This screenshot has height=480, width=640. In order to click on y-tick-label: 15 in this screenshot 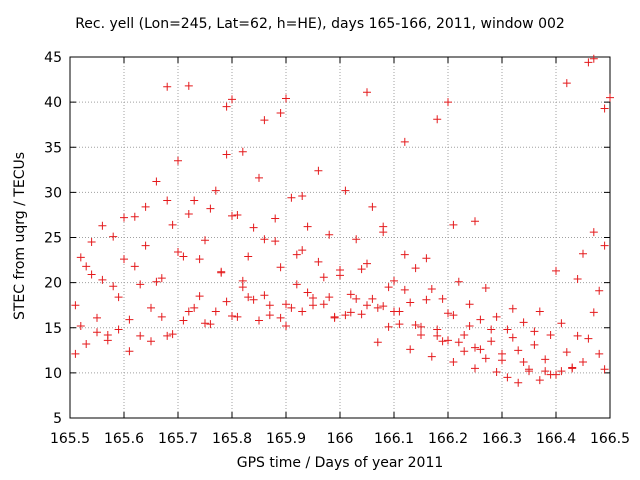, I will do `click(53, 329)`.